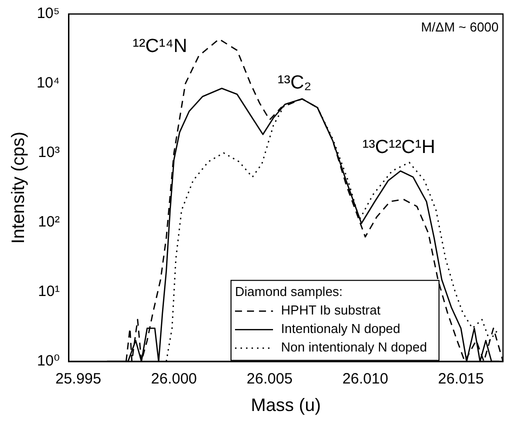 This screenshot has width=505, height=423. I want to click on x-tick-label: 26.010, so click(365, 379).